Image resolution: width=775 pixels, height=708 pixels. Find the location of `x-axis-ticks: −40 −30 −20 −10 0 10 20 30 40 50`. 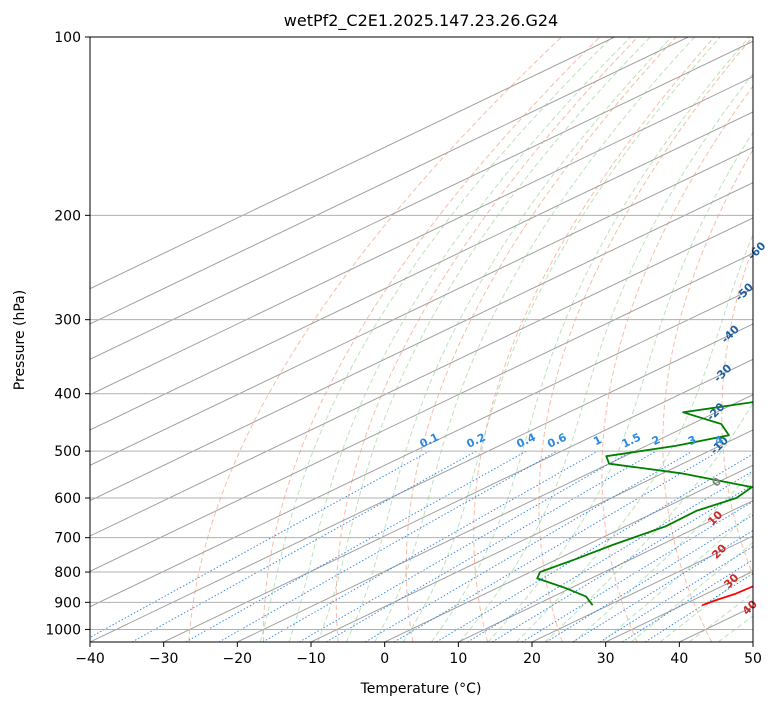

x-axis-ticks: −40 −30 −20 −10 0 10 20 30 40 50 is located at coordinates (418, 654).